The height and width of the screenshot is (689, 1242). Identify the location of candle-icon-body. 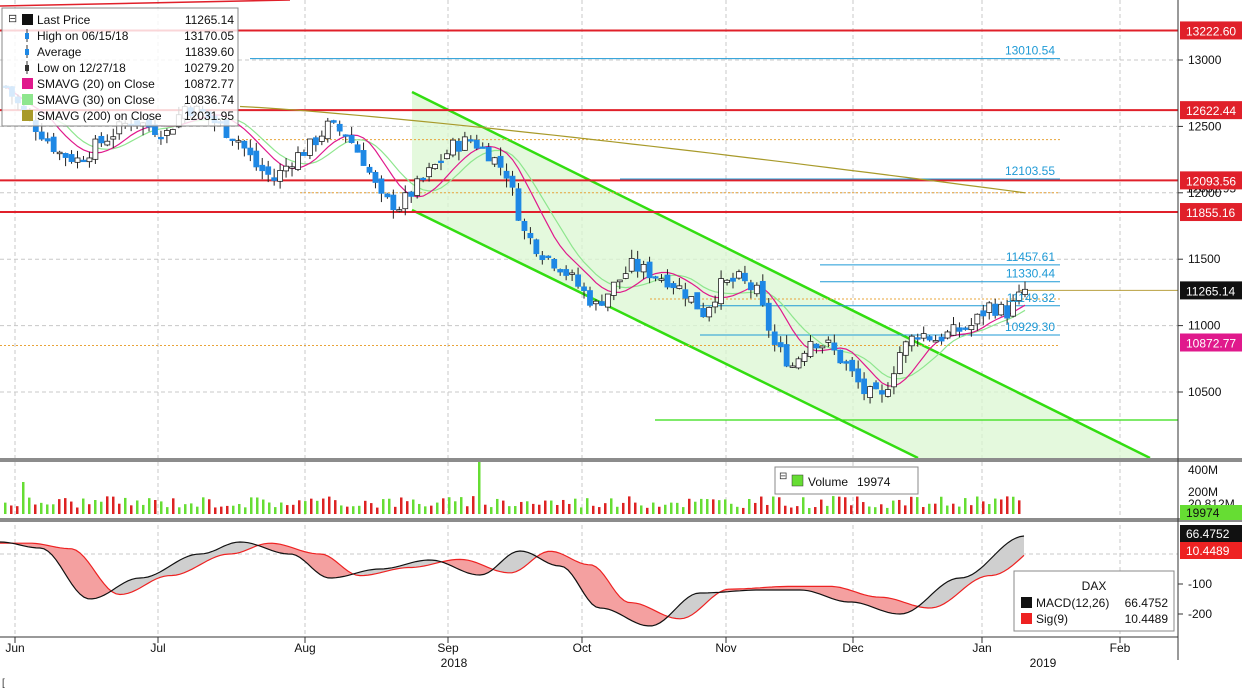
(27, 52).